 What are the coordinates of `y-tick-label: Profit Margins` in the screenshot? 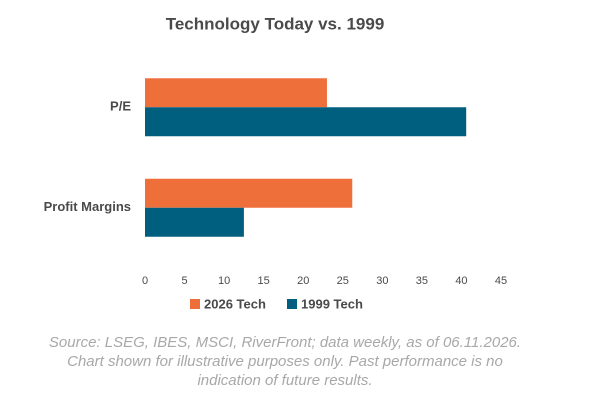 It's located at (87, 206).